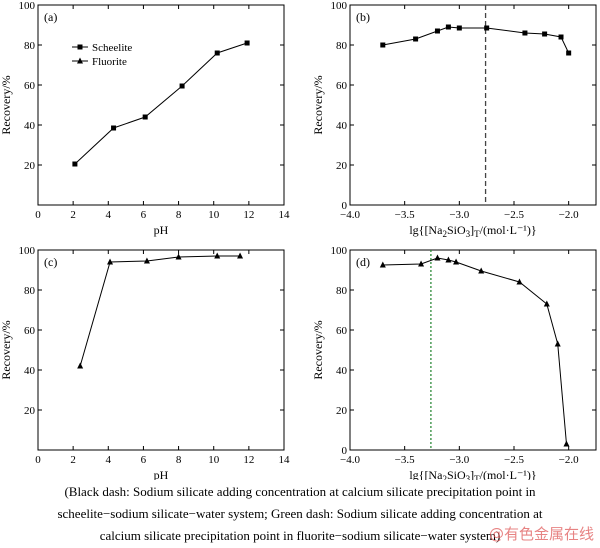 The width and height of the screenshot is (600, 548). I want to click on panel-label: (b), so click(363, 17).